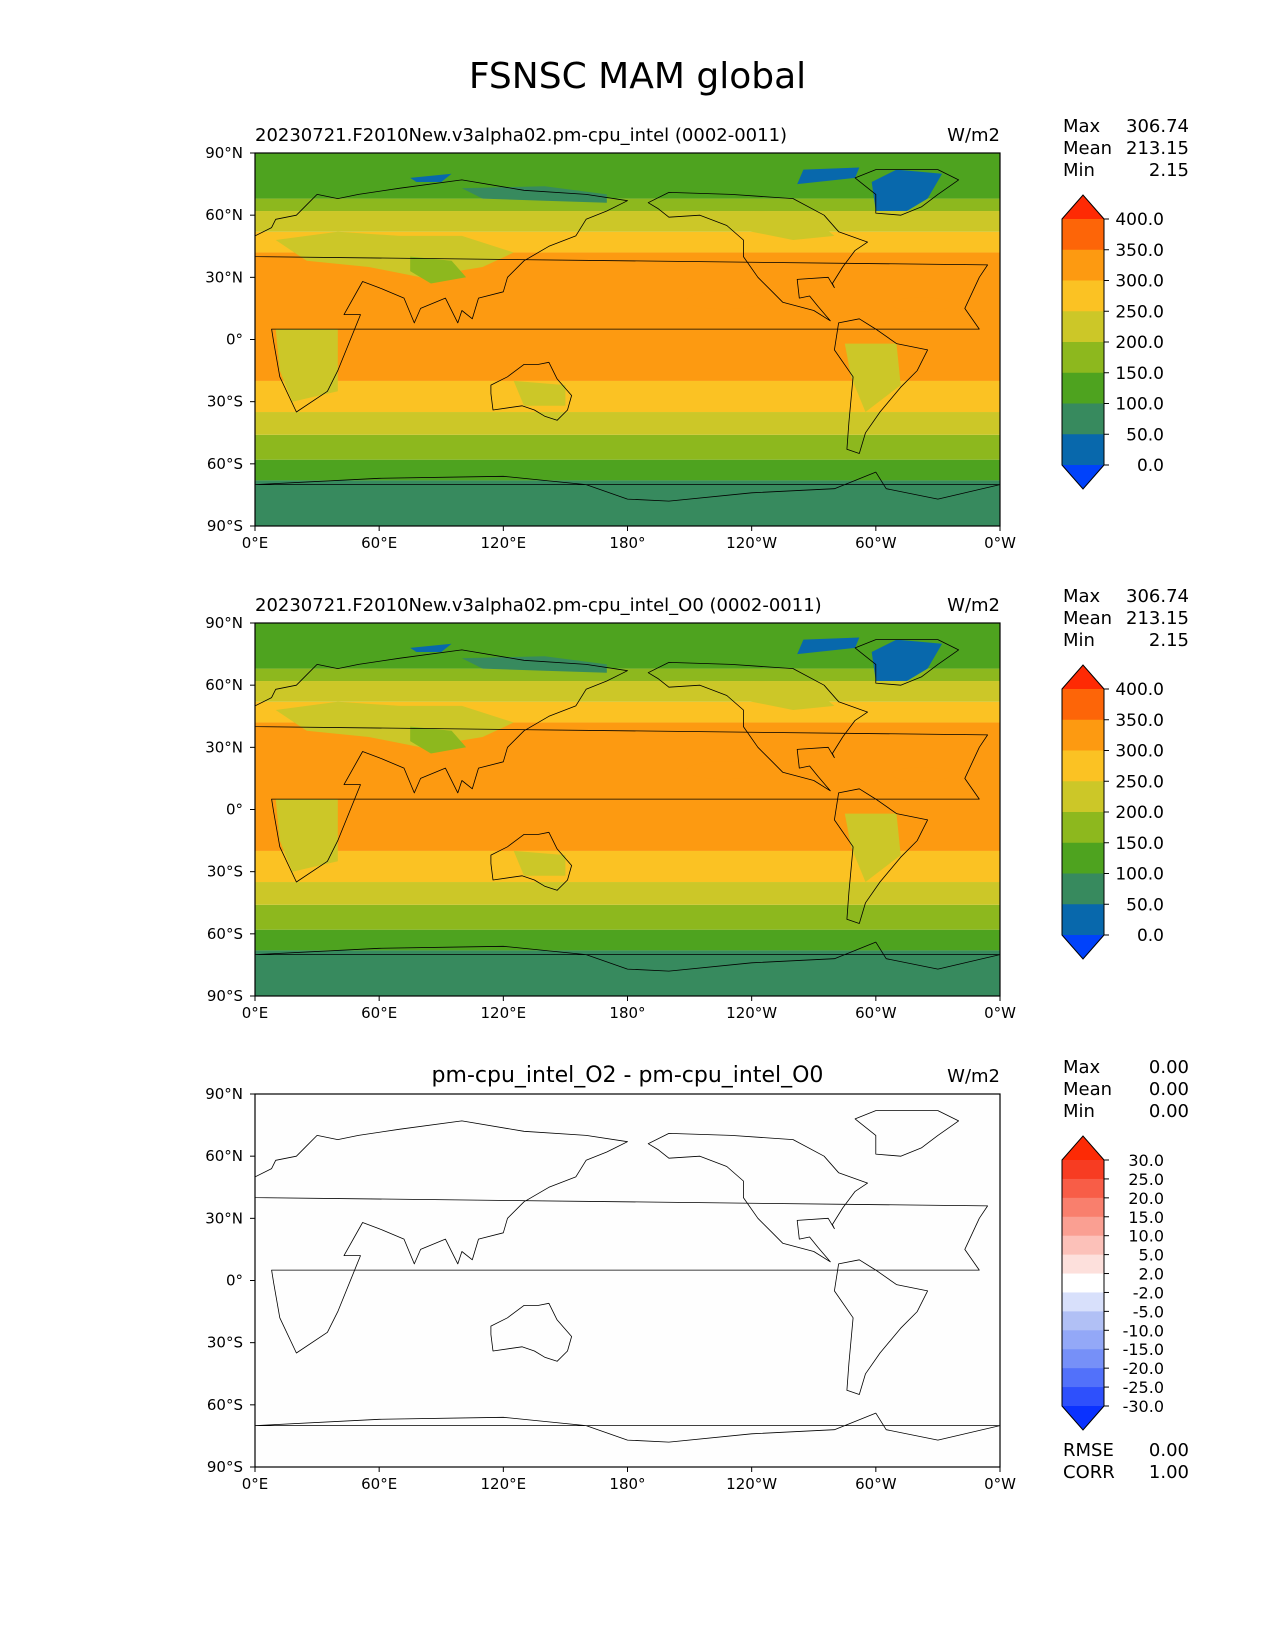  What do you see at coordinates (1169, 1450) in the screenshot?
I see `stat-rmse-value: 0.00` at bounding box center [1169, 1450].